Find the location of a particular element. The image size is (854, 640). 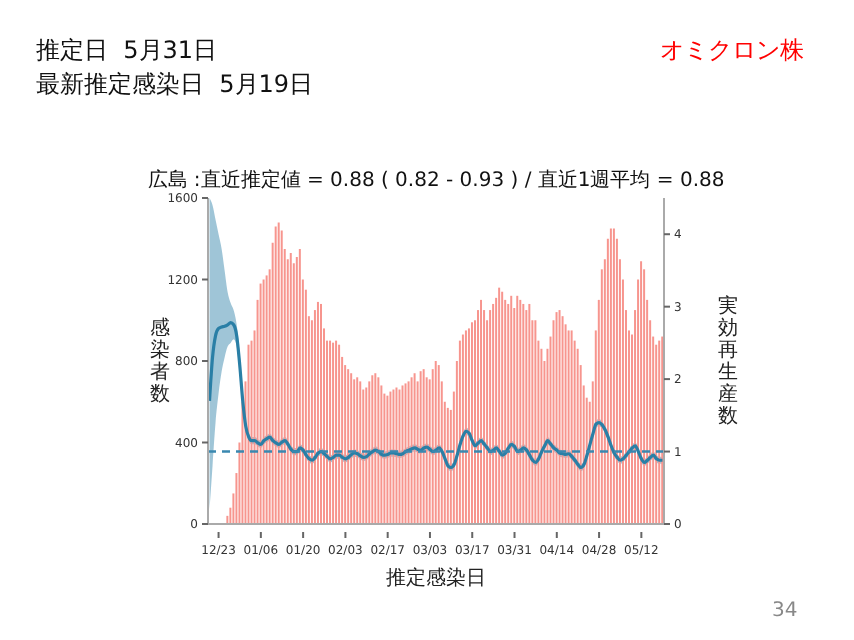

text: 推定日 5月31日 is located at coordinates (127, 51).